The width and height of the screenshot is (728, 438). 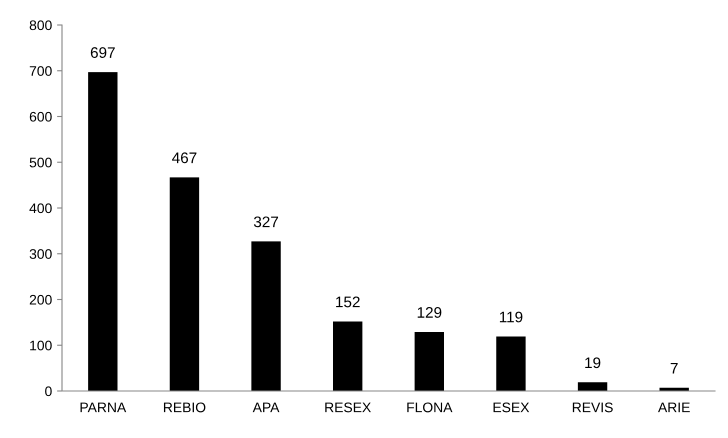 I want to click on y-tick-label: 700, so click(x=41, y=71).